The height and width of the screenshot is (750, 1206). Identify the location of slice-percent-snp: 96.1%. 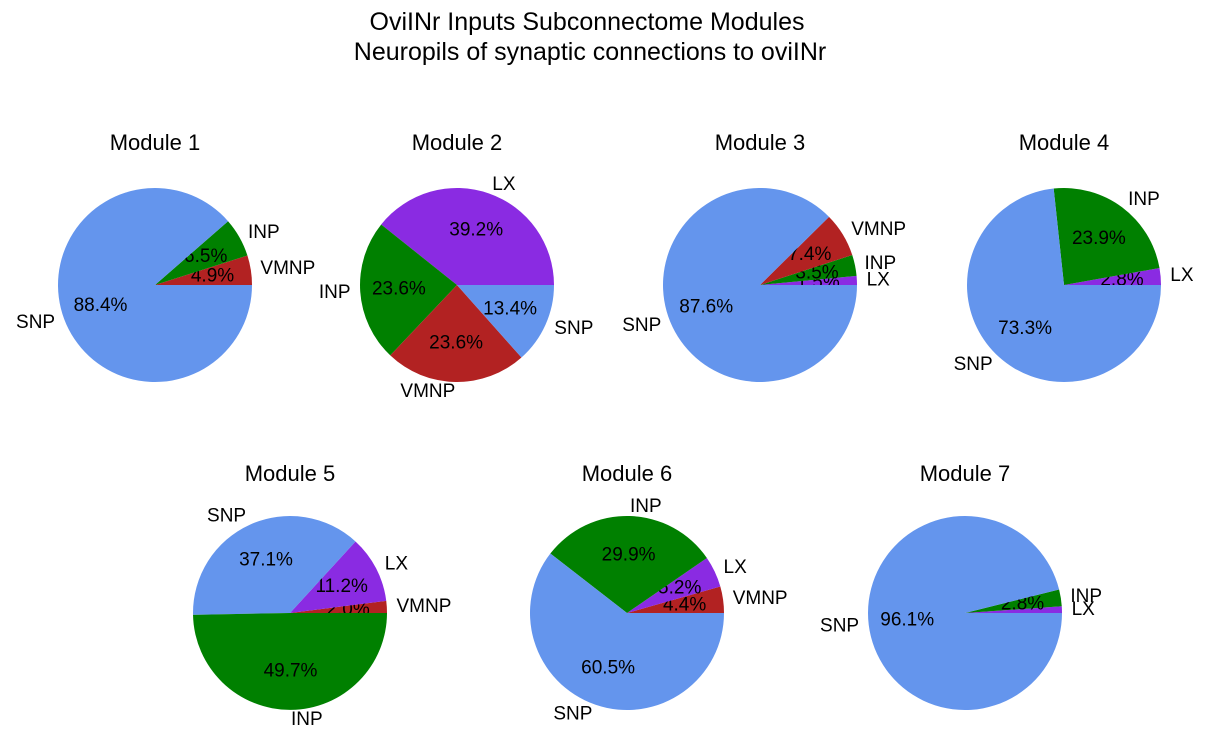
(907, 620).